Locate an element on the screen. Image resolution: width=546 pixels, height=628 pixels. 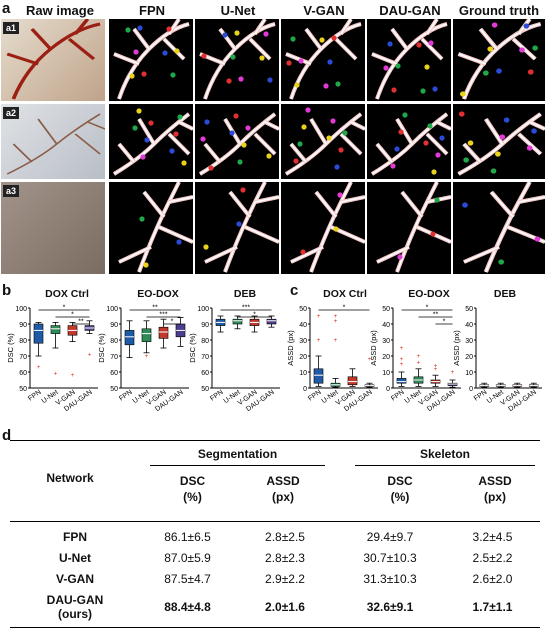
row-sk-dsc: 32.6±9.1 is located at coordinates (390, 607).